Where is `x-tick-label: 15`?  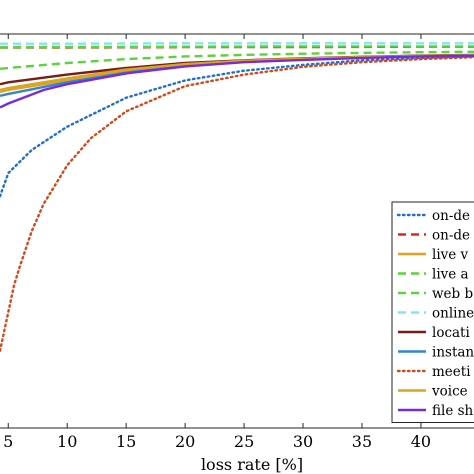 x-tick-label: 15 is located at coordinates (126, 441).